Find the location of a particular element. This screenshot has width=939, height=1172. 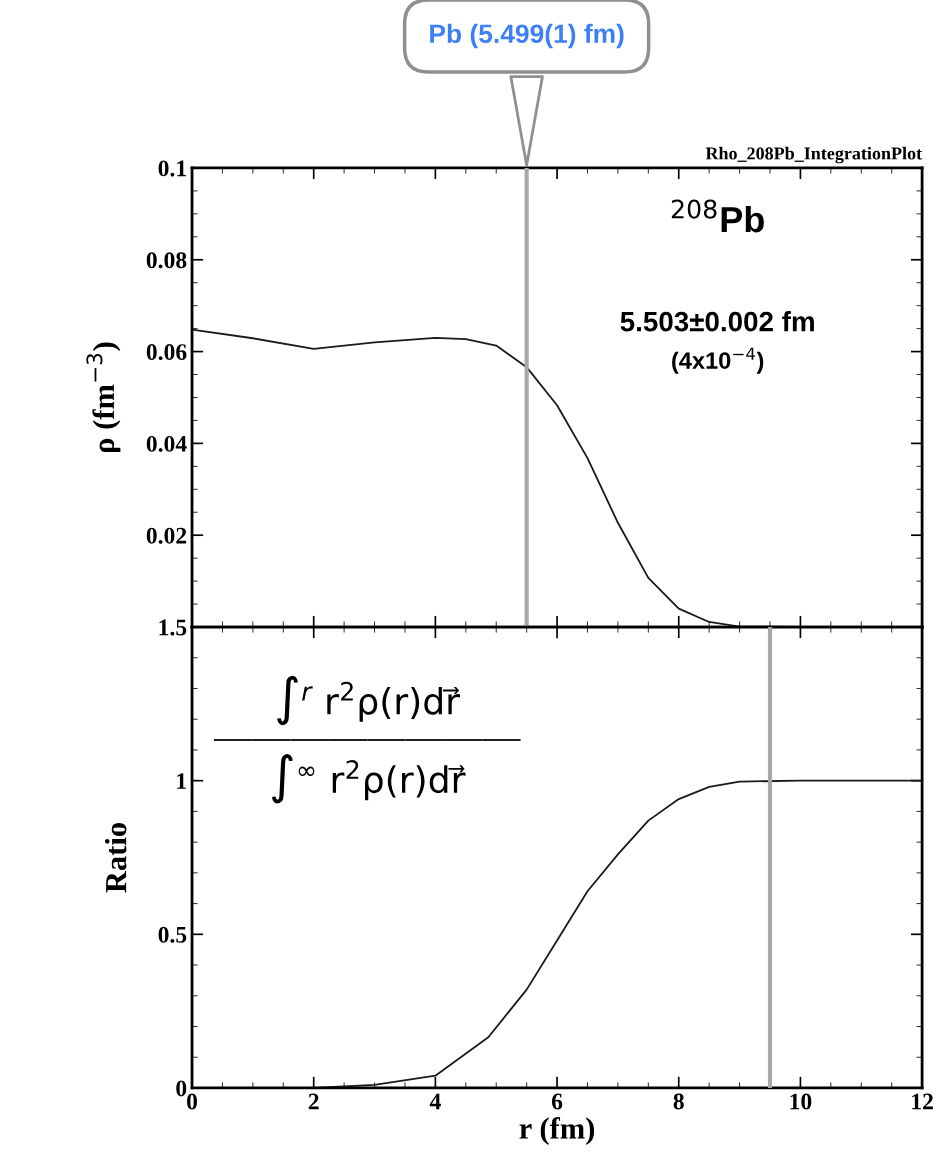

x-axis-title: r (fm) is located at coordinates (557, 1131).